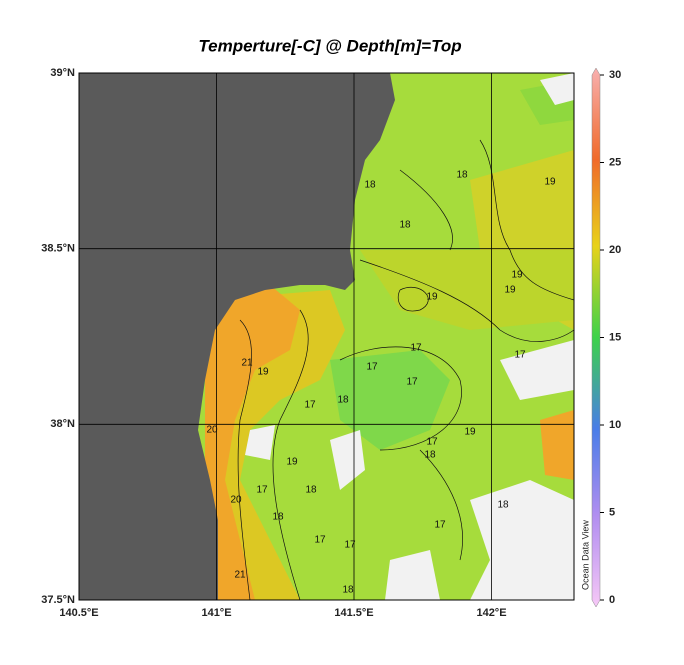 The height and width of the screenshot is (665, 684). I want to click on x-tick-label: 140.5°E, so click(78, 613).